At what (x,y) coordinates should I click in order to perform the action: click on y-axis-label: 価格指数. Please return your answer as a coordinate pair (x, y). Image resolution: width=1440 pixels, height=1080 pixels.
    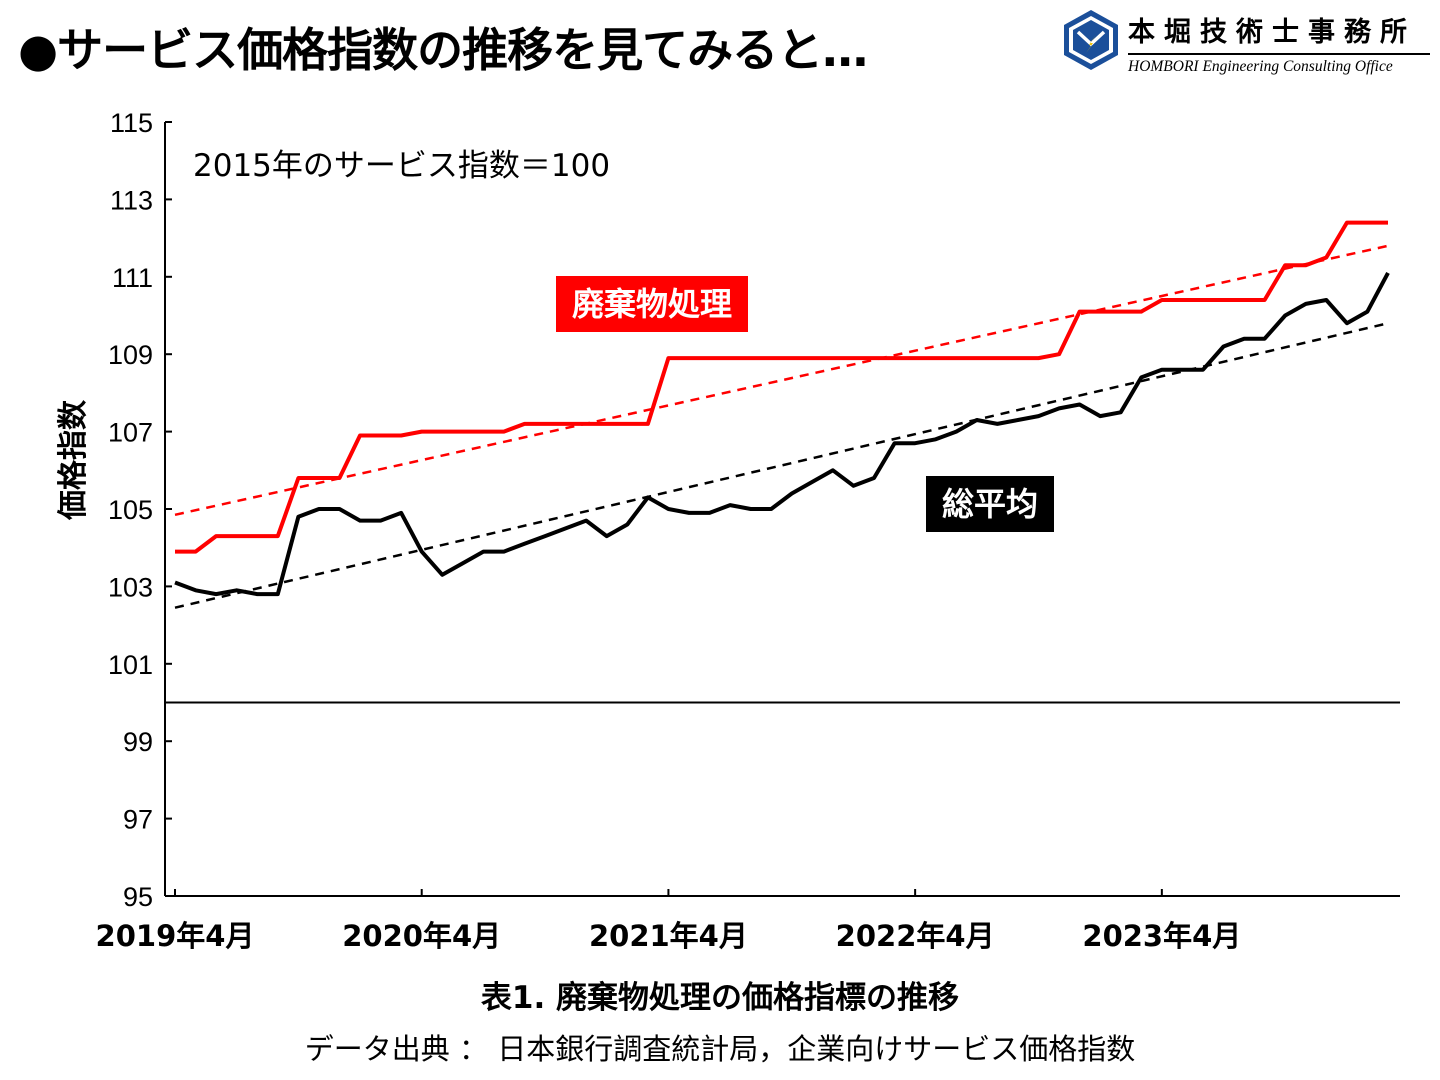
    Looking at the image, I should click on (73, 460).